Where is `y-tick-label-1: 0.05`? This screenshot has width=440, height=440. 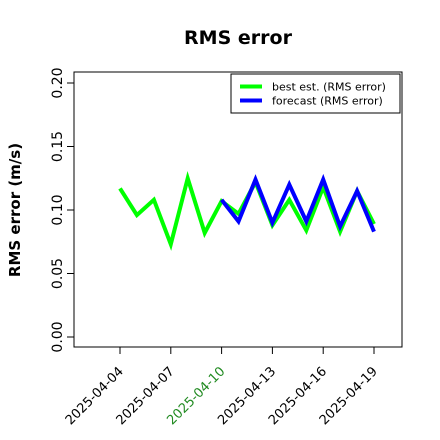 y-tick-label-1: 0.05 is located at coordinates (58, 273).